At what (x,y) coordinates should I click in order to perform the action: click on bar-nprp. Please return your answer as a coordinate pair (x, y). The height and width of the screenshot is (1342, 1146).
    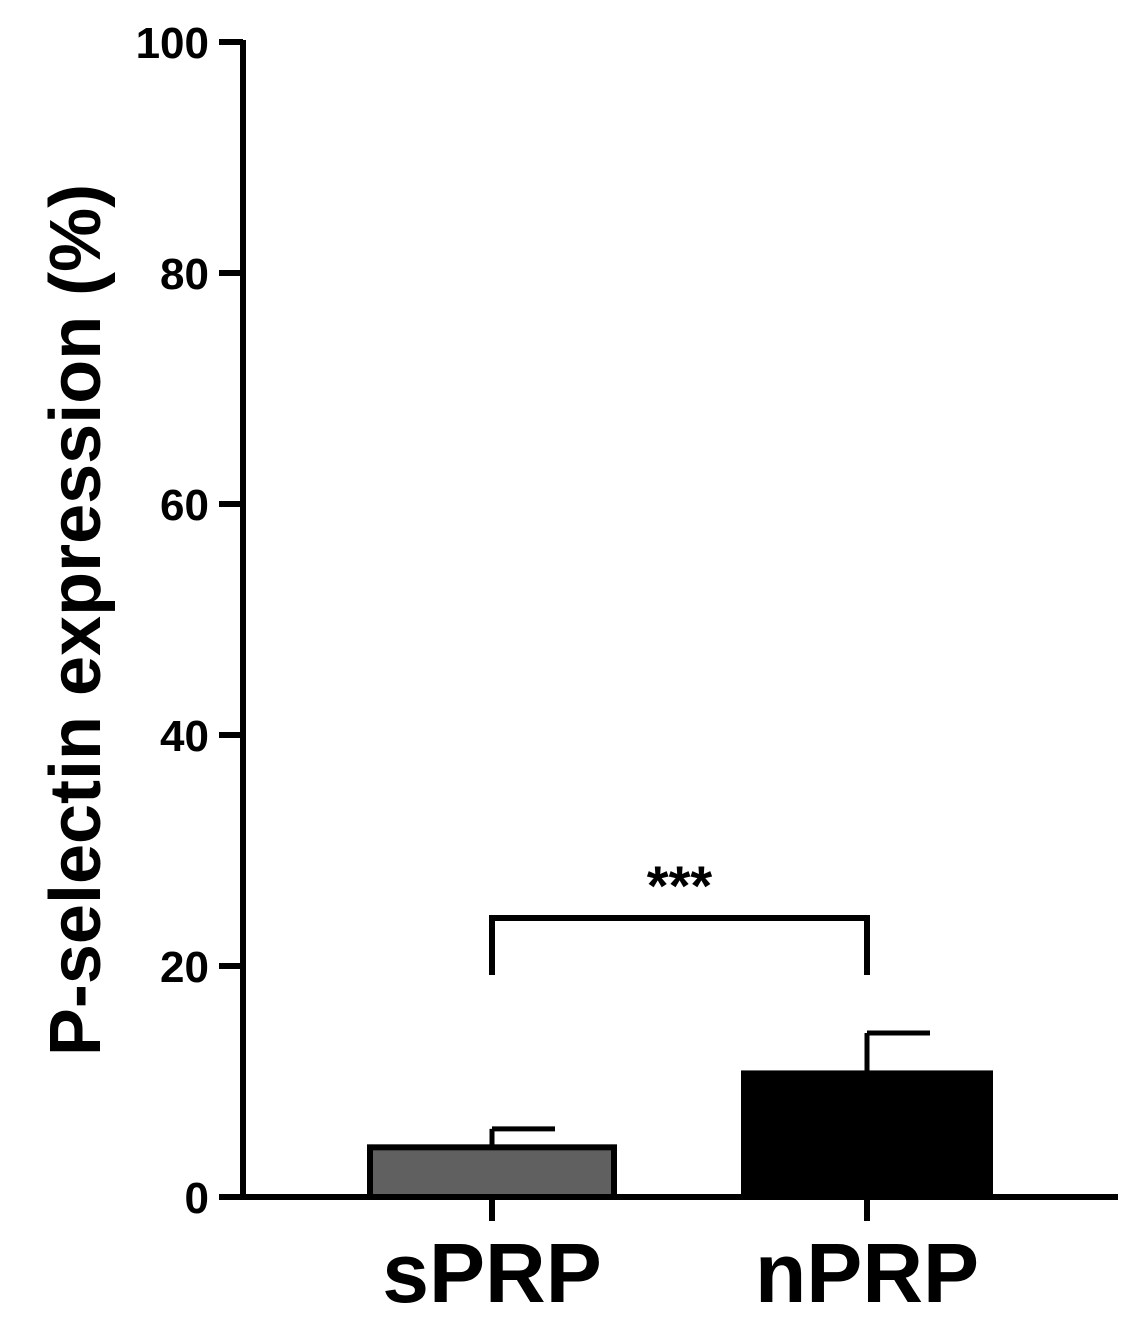
    Looking at the image, I should click on (867, 1135).